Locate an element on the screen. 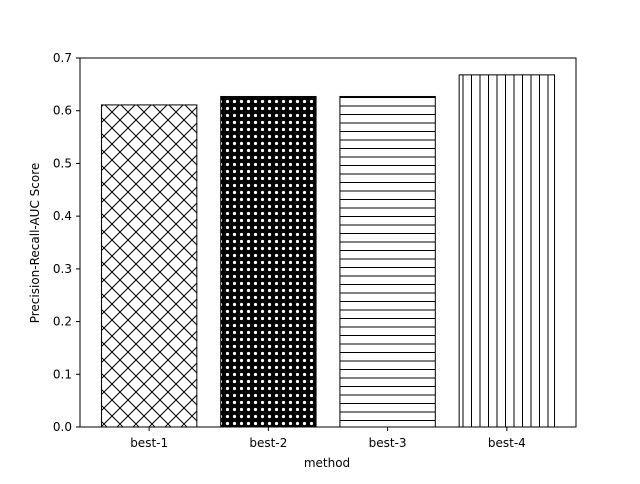 The width and height of the screenshot is (640, 484). x-tick-label: best-4 is located at coordinates (507, 443).